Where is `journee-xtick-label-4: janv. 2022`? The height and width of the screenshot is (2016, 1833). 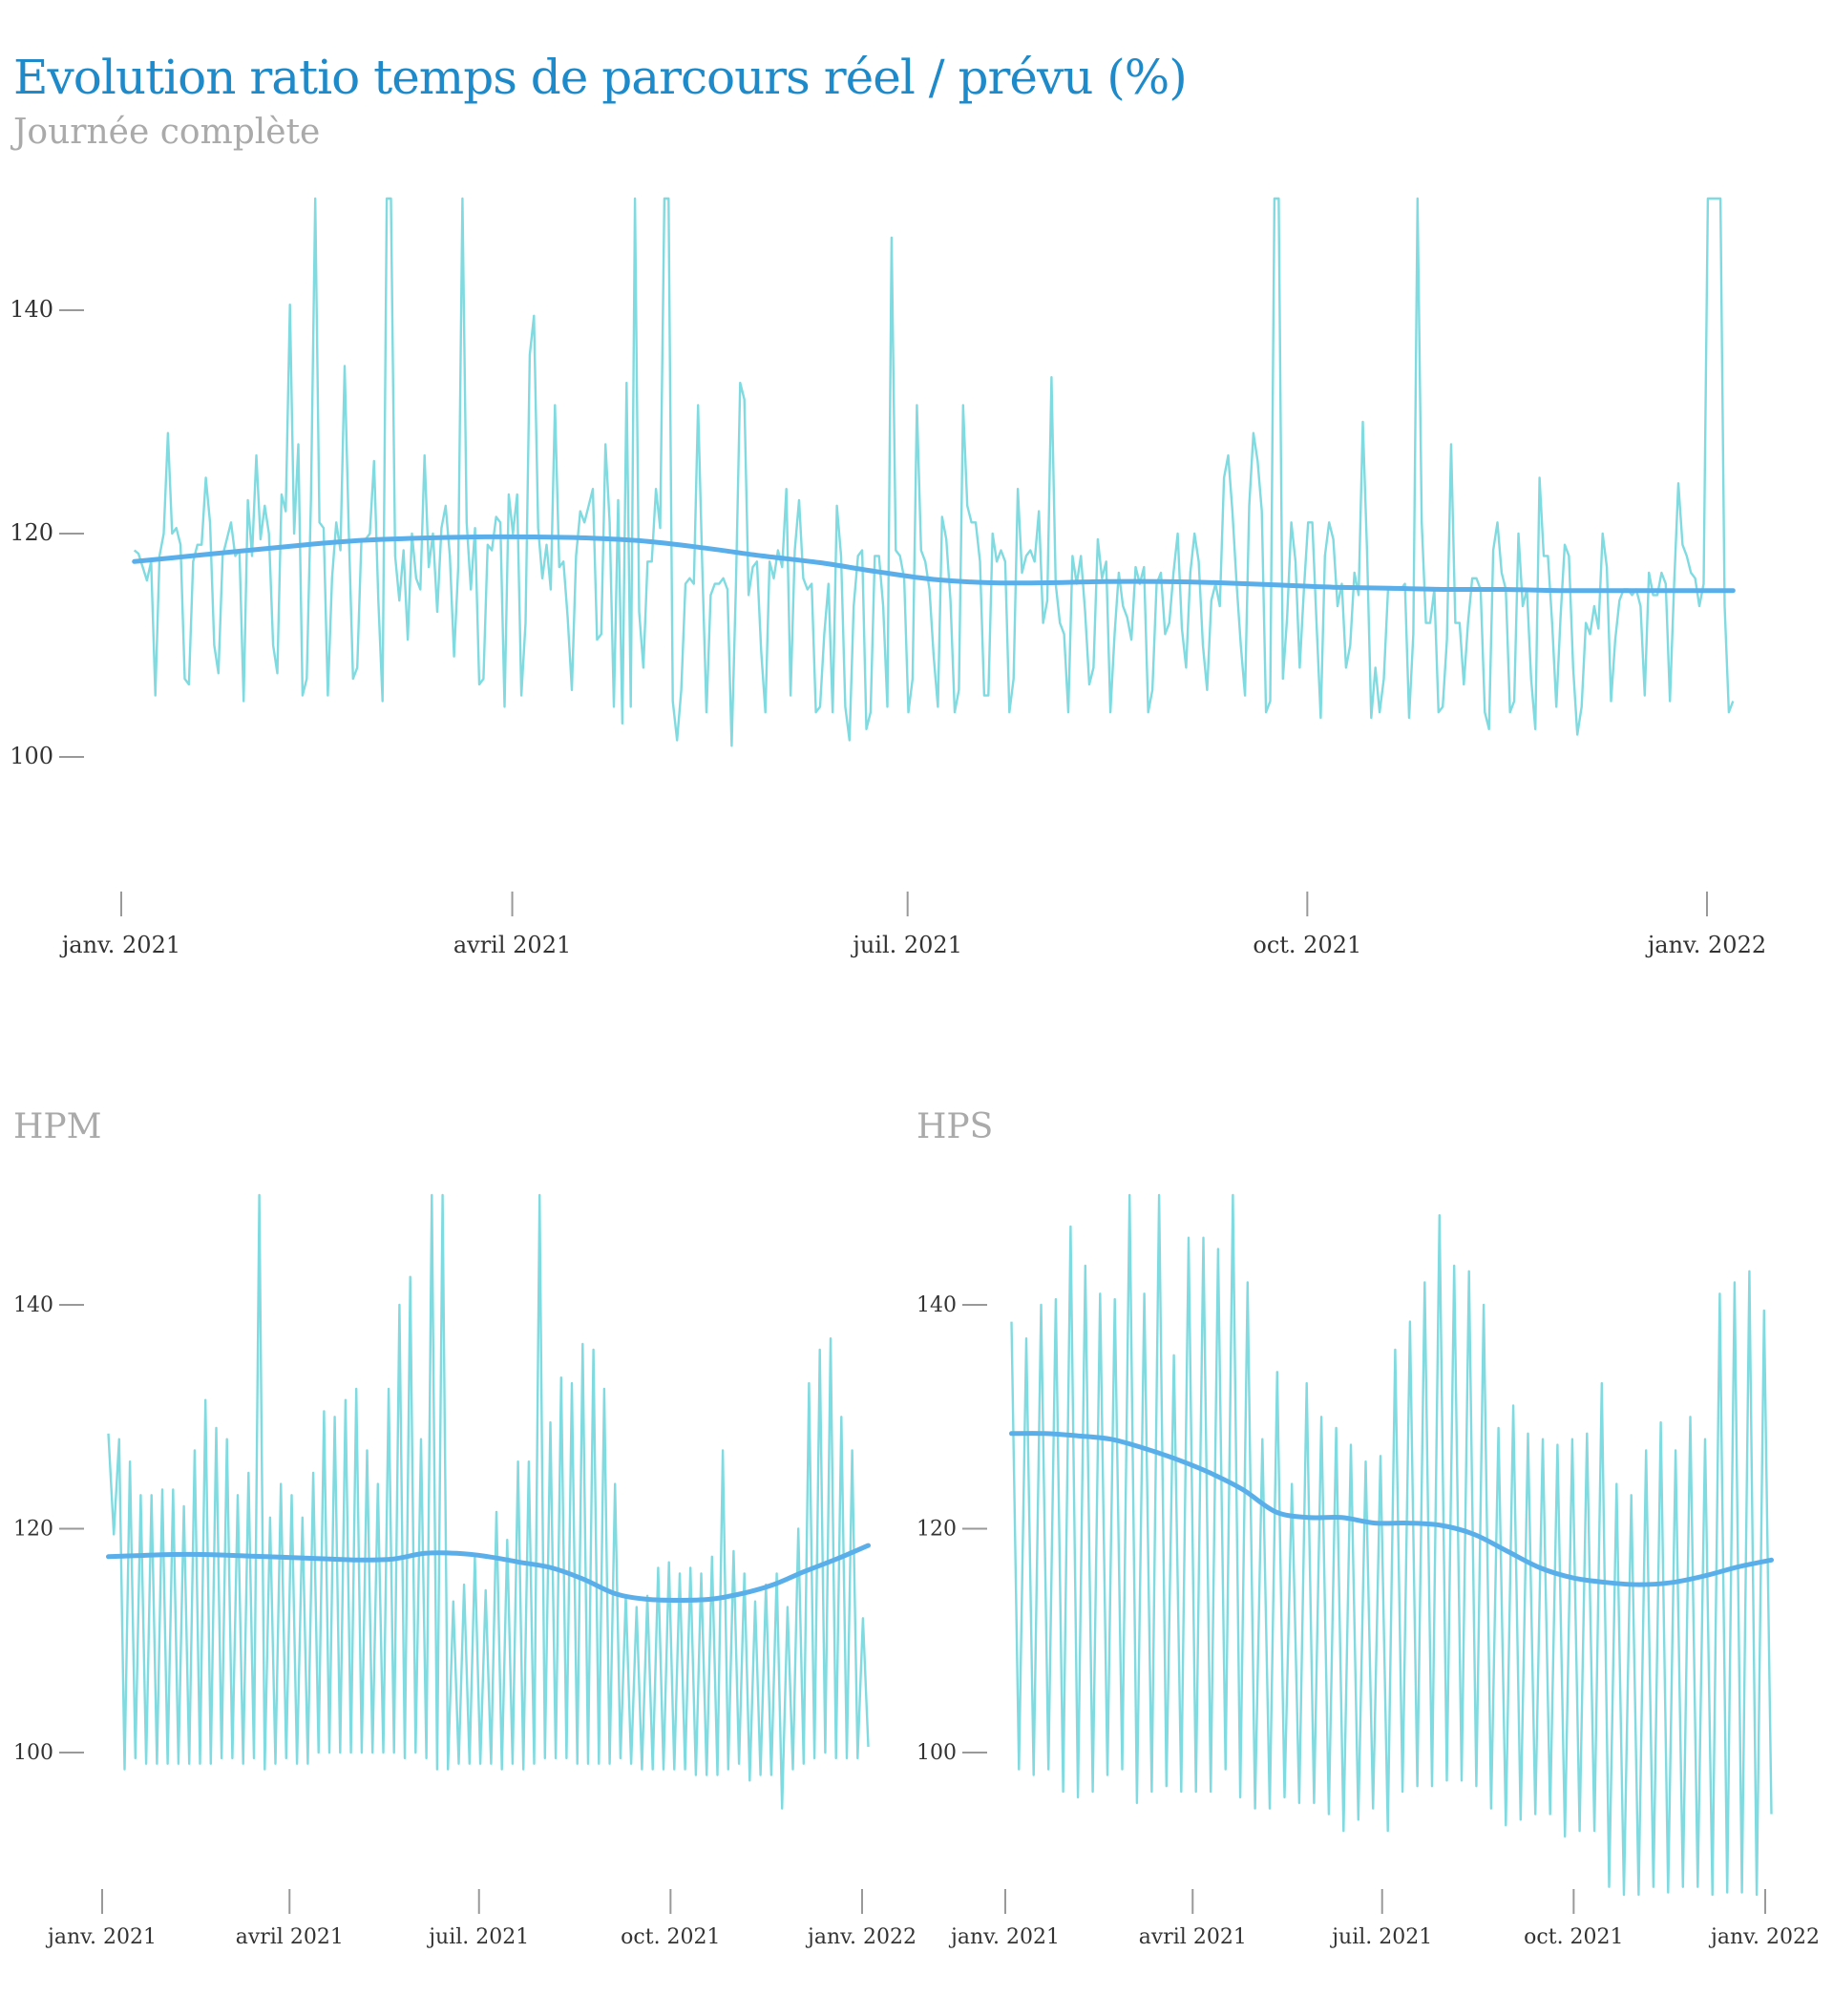
journee-xtick-label-4: janv. 2022 is located at coordinates (1705, 945).